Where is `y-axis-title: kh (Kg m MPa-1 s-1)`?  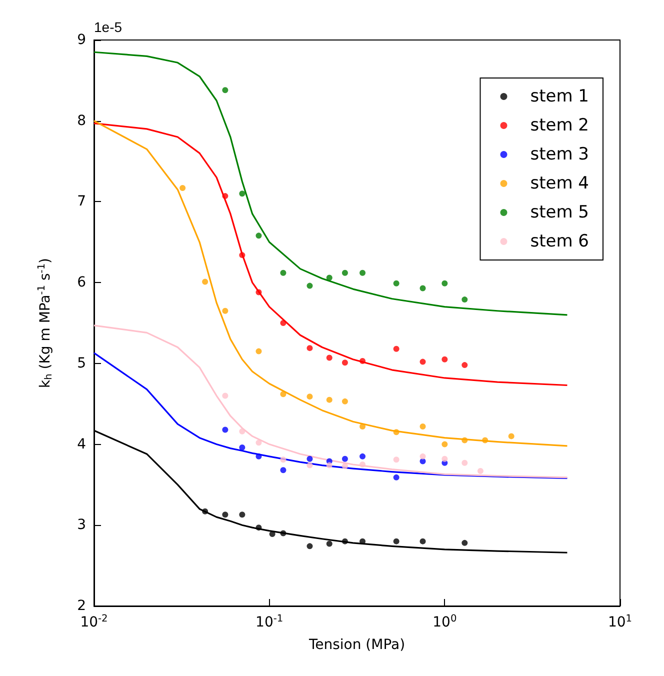 y-axis-title: kh (Kg m MPa-1 s-1) is located at coordinates (45, 323).